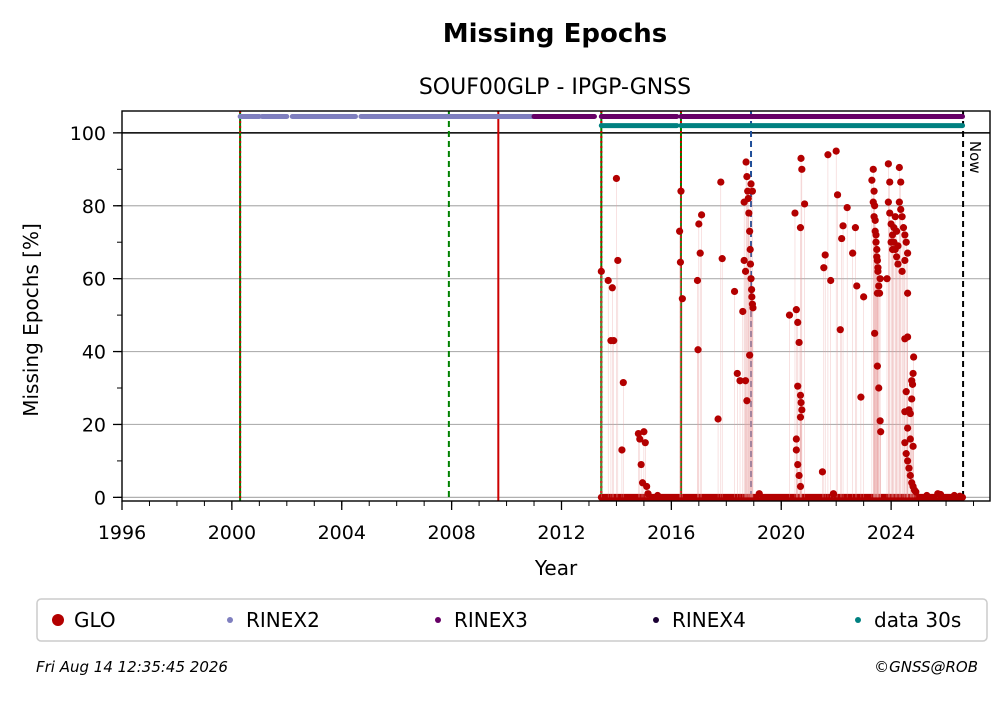 The height and width of the screenshot is (703, 1008). Describe the element at coordinates (94, 353) in the screenshot. I see `y-tick-label: 40` at that location.